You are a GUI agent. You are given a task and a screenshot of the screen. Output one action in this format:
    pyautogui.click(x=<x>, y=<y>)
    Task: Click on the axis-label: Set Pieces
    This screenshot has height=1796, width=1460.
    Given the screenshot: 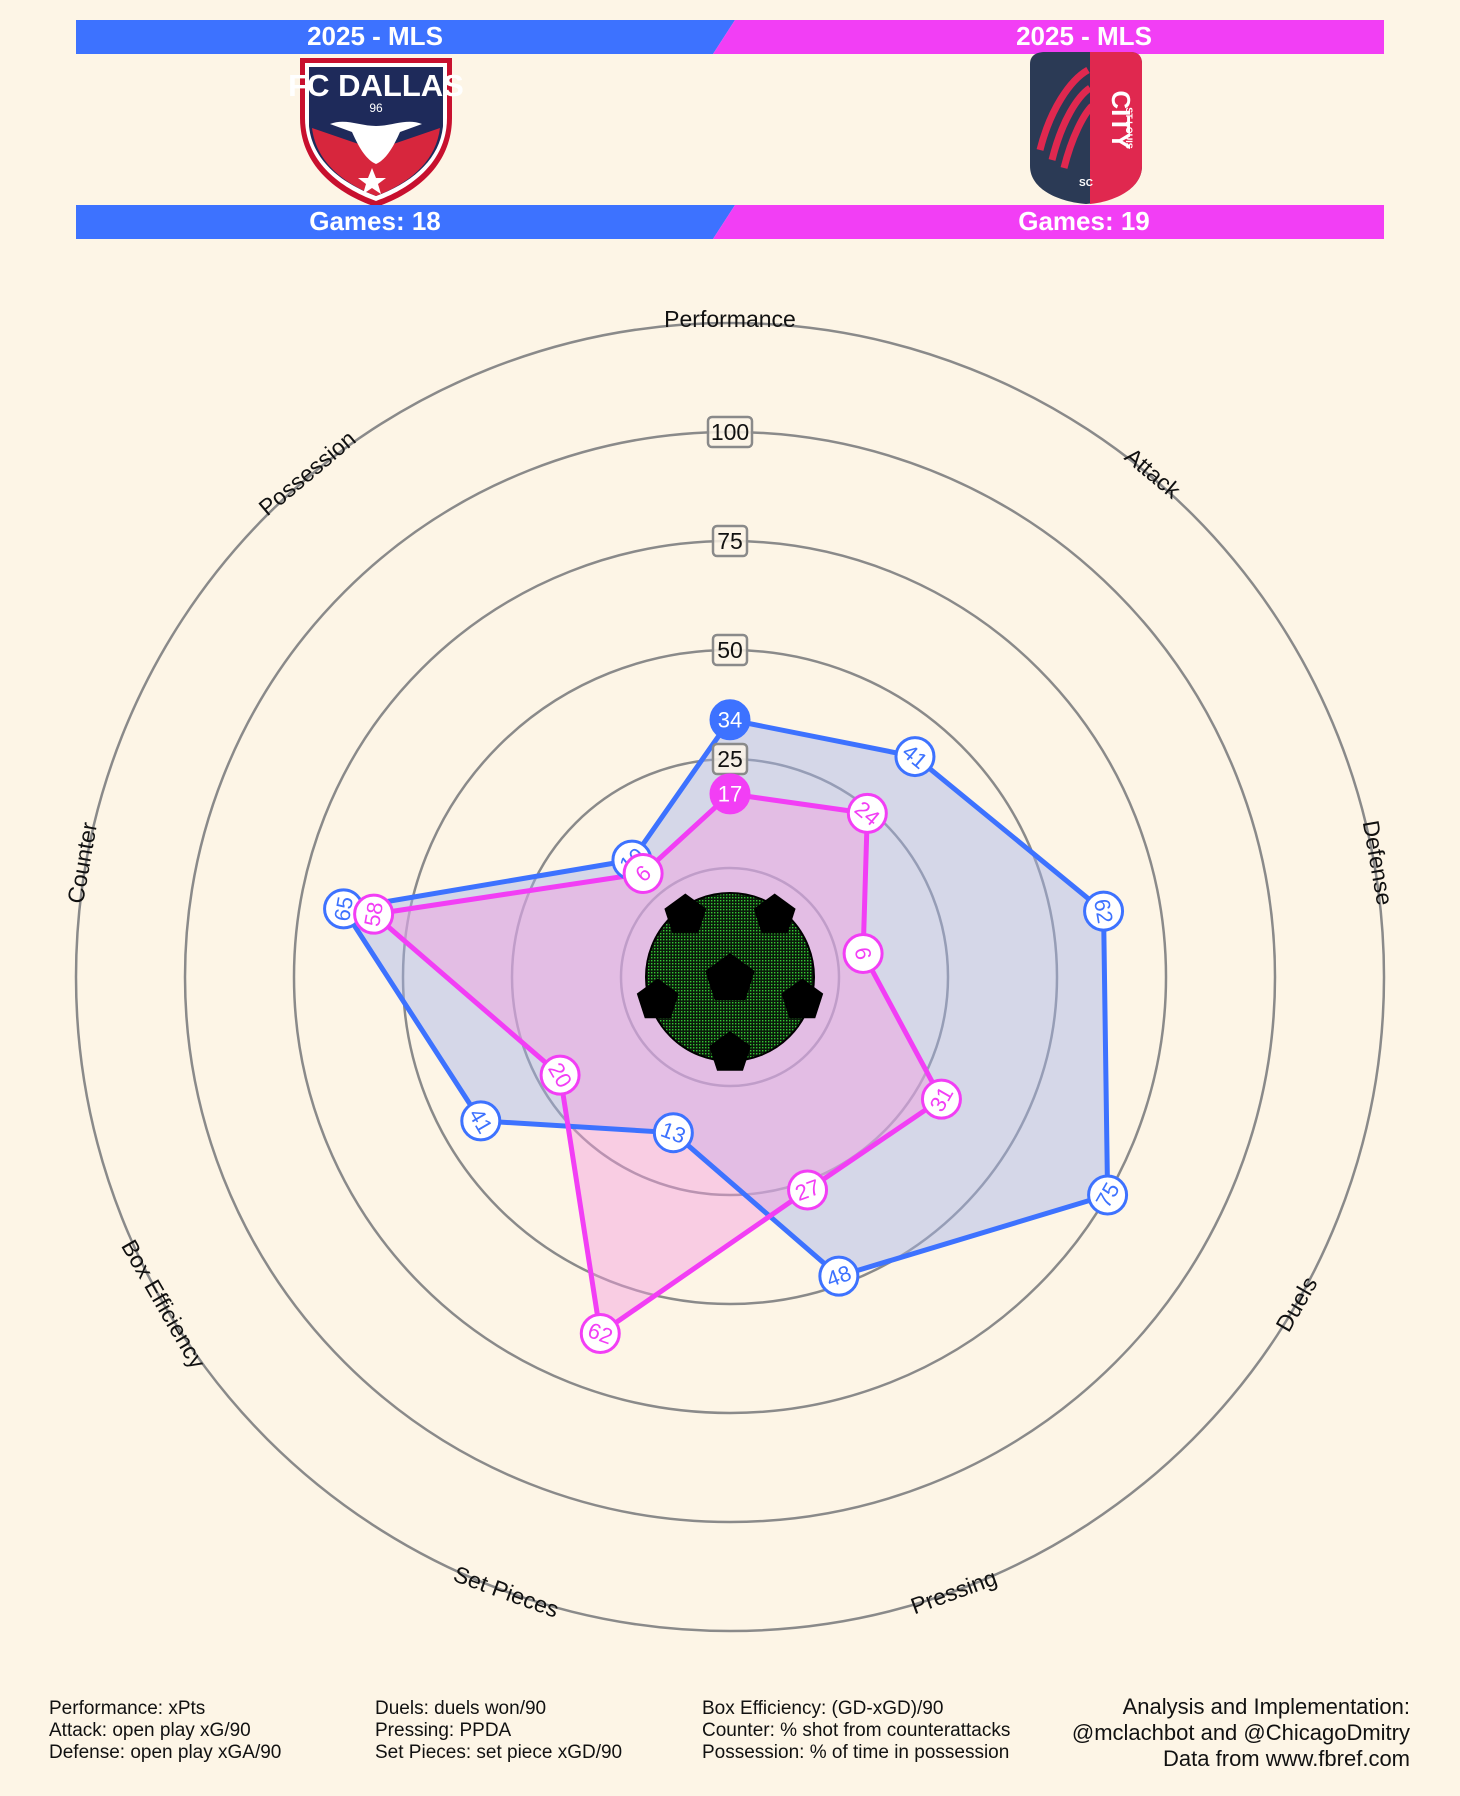 What is the action you would take?
    pyautogui.click(x=506, y=1592)
    